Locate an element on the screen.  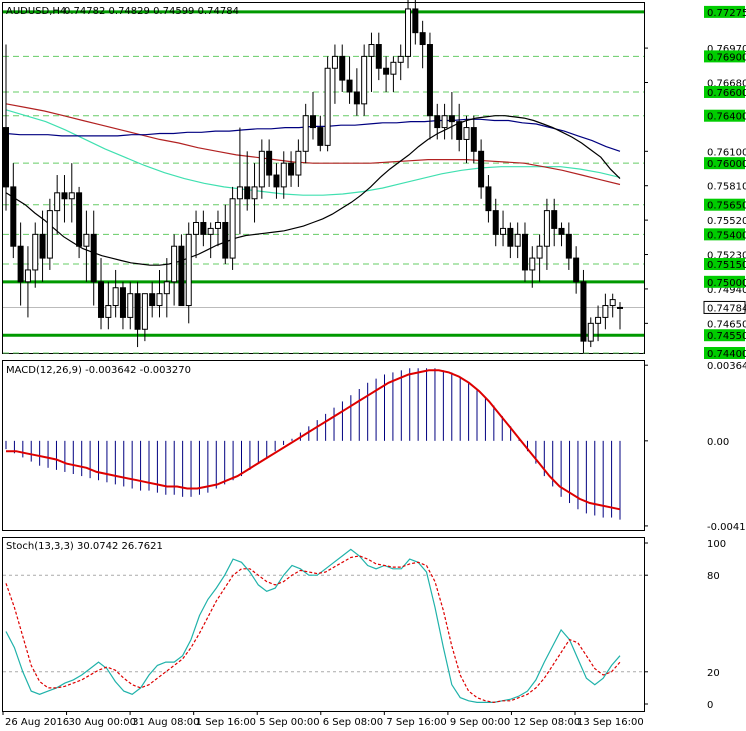
level-label: 0.76400 is located at coordinates (726, 117).